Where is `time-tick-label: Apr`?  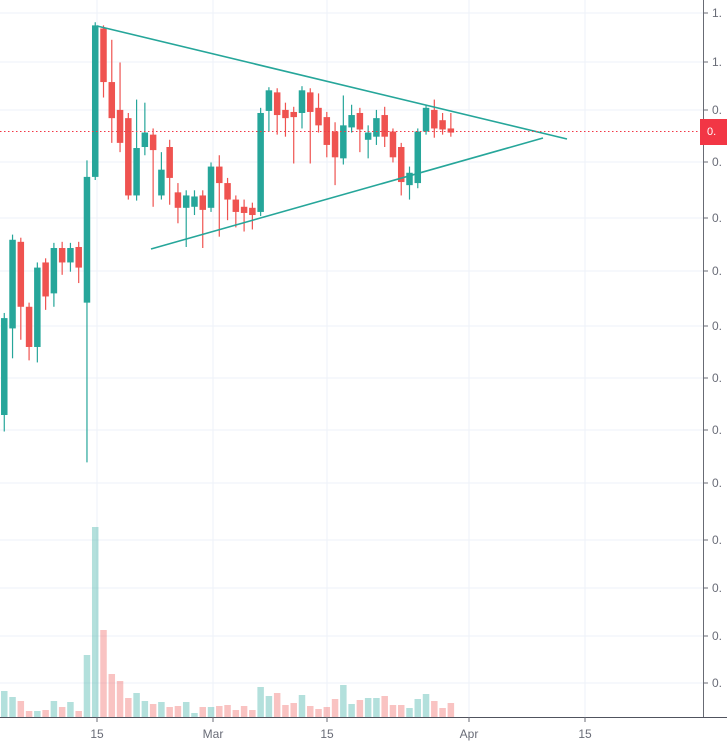
time-tick-label: Apr is located at coordinates (469, 734).